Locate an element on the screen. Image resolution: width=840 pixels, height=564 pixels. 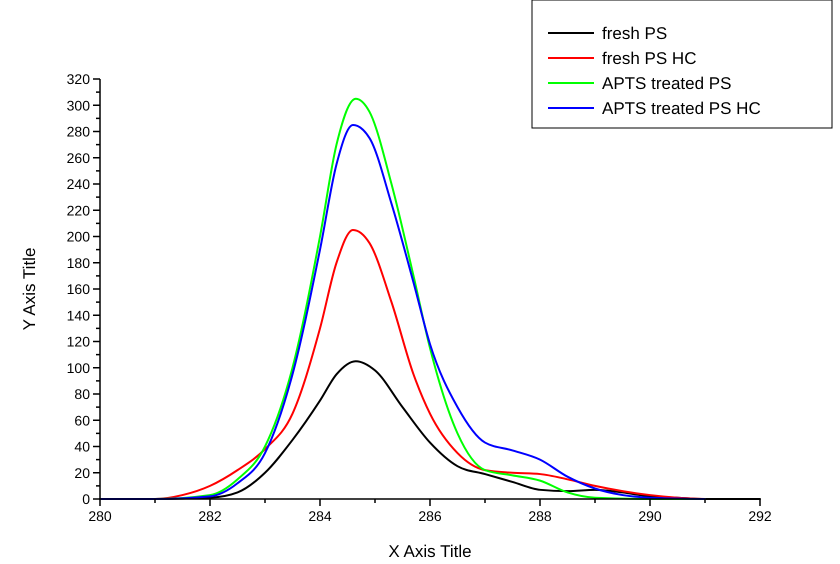
y-tick-label: 140 is located at coordinates (78, 315).